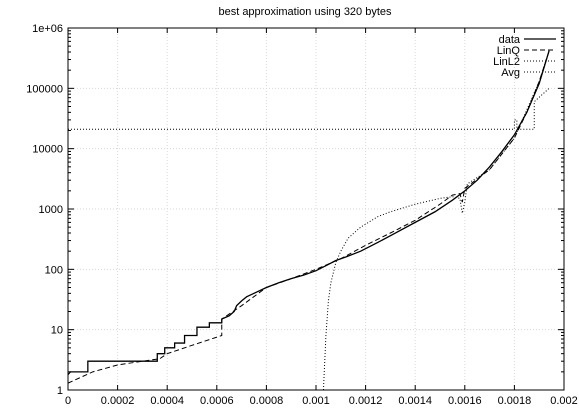 The height and width of the screenshot is (412, 579). What do you see at coordinates (68, 401) in the screenshot?
I see `x-tick-label: 0` at bounding box center [68, 401].